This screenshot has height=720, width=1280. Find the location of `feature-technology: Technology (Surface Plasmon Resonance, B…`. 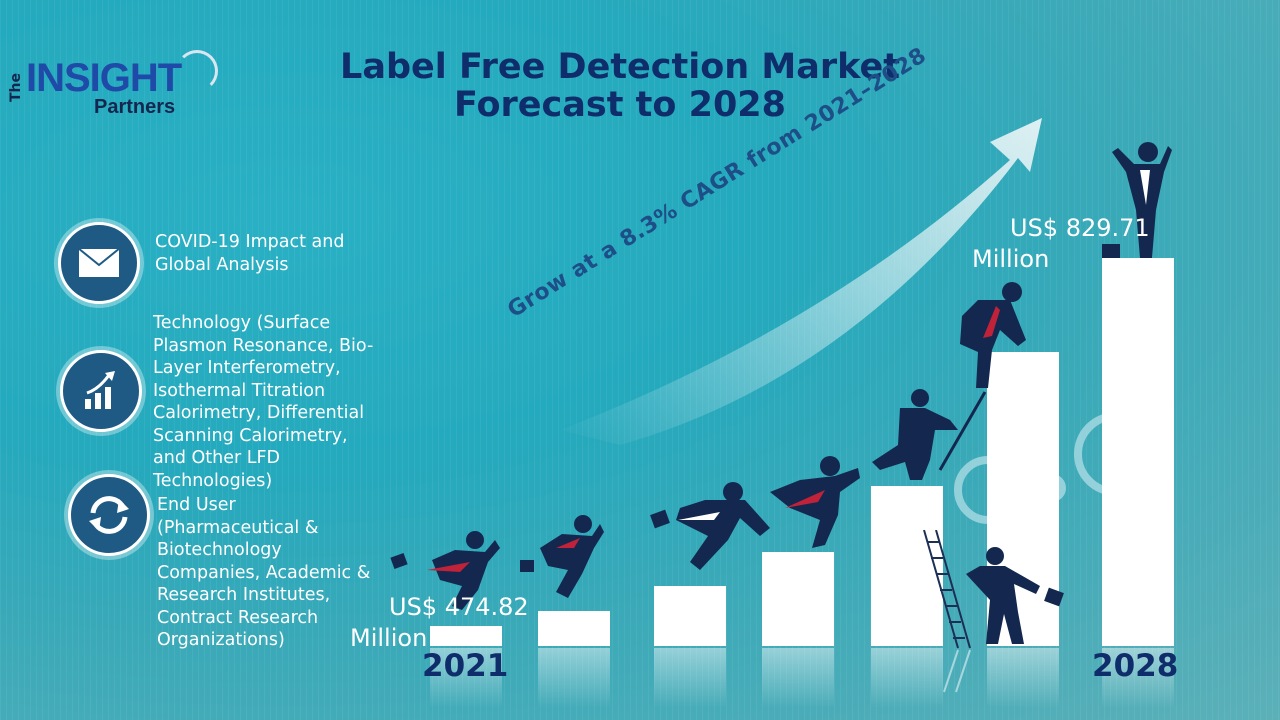

feature-technology: Technology (Surface Plasmon Resonance, B… is located at coordinates (263, 402).